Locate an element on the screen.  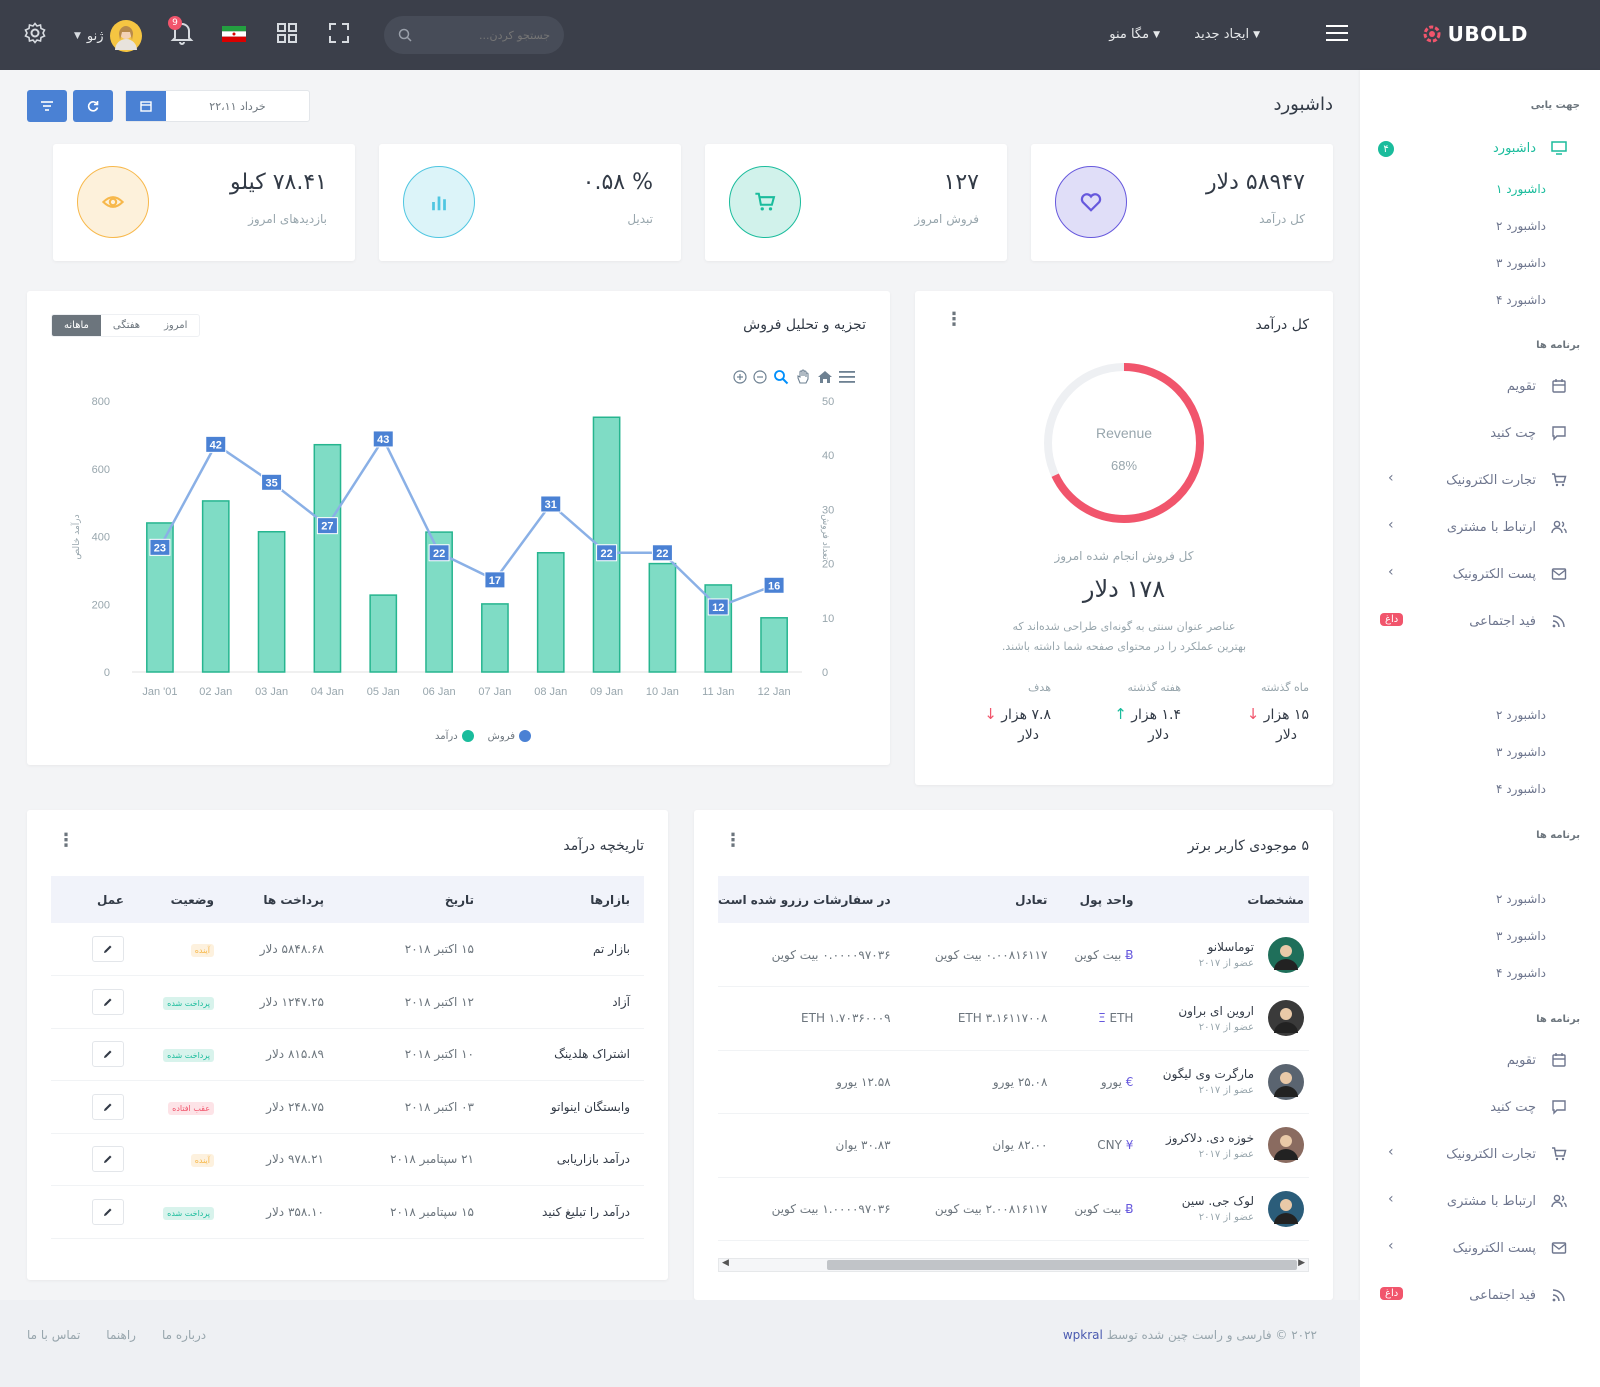
scroll-left-icon: ◀ is located at coordinates (725, 1263).